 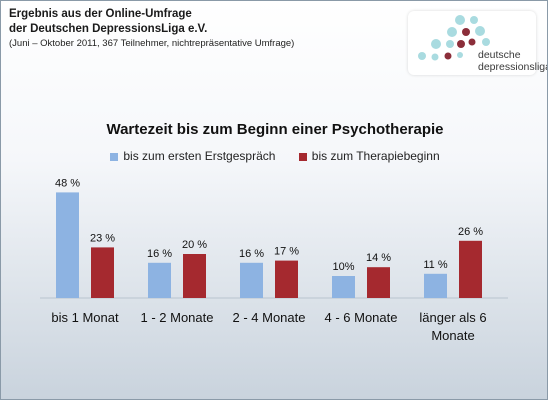 I want to click on category-label-2: 1 - 2 Monate, so click(x=177, y=317).